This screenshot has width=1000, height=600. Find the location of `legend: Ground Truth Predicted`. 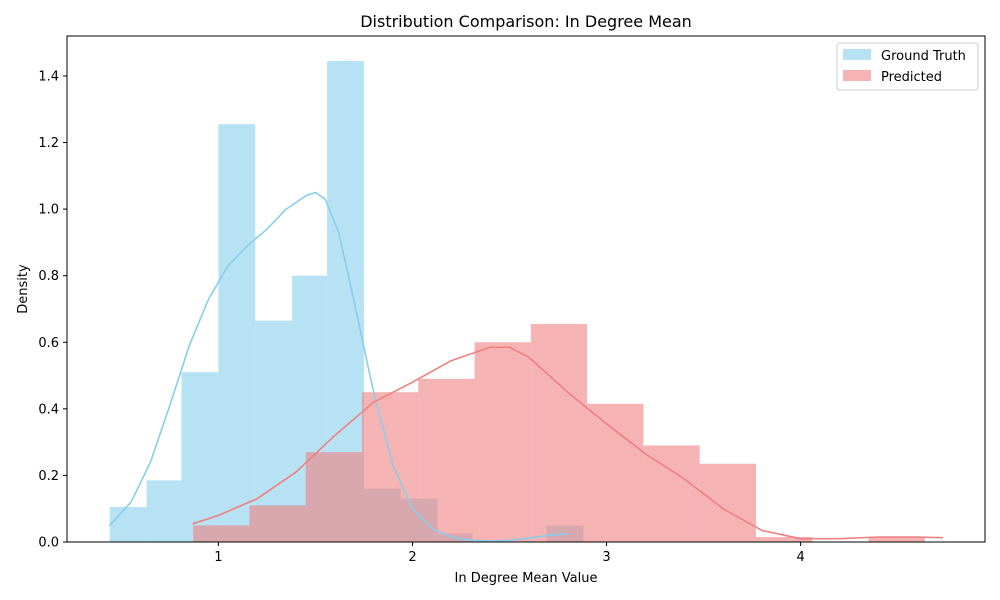

legend: Ground Truth Predicted is located at coordinates (907, 66).